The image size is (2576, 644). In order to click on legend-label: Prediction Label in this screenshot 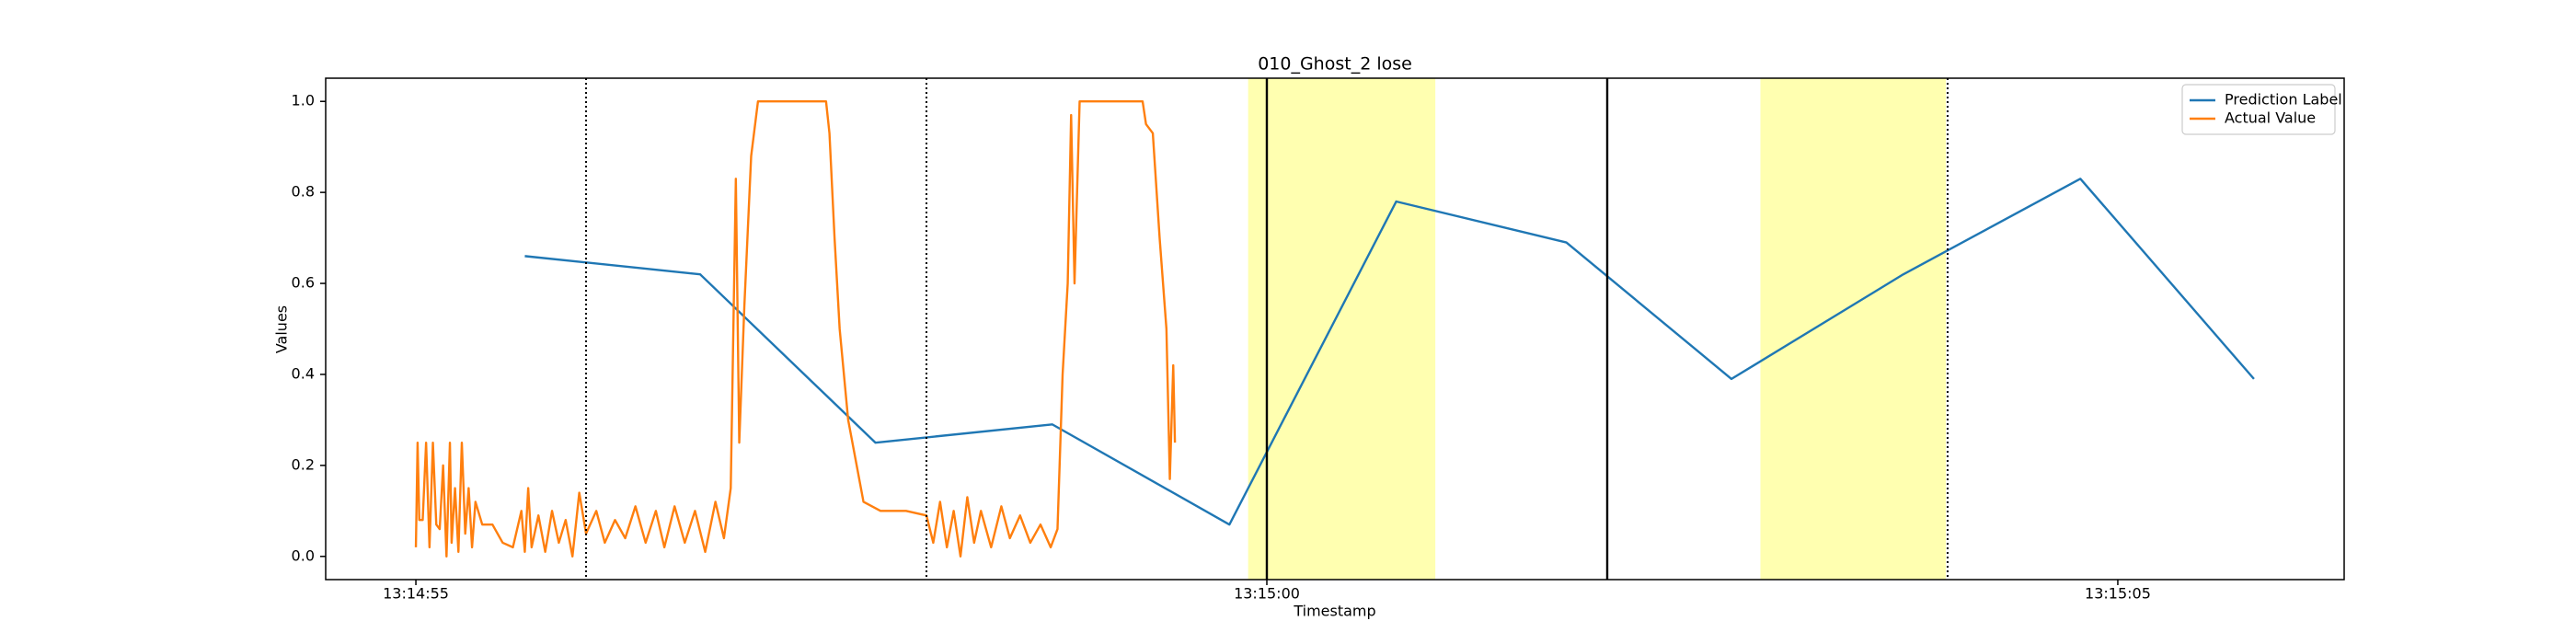, I will do `click(2283, 100)`.